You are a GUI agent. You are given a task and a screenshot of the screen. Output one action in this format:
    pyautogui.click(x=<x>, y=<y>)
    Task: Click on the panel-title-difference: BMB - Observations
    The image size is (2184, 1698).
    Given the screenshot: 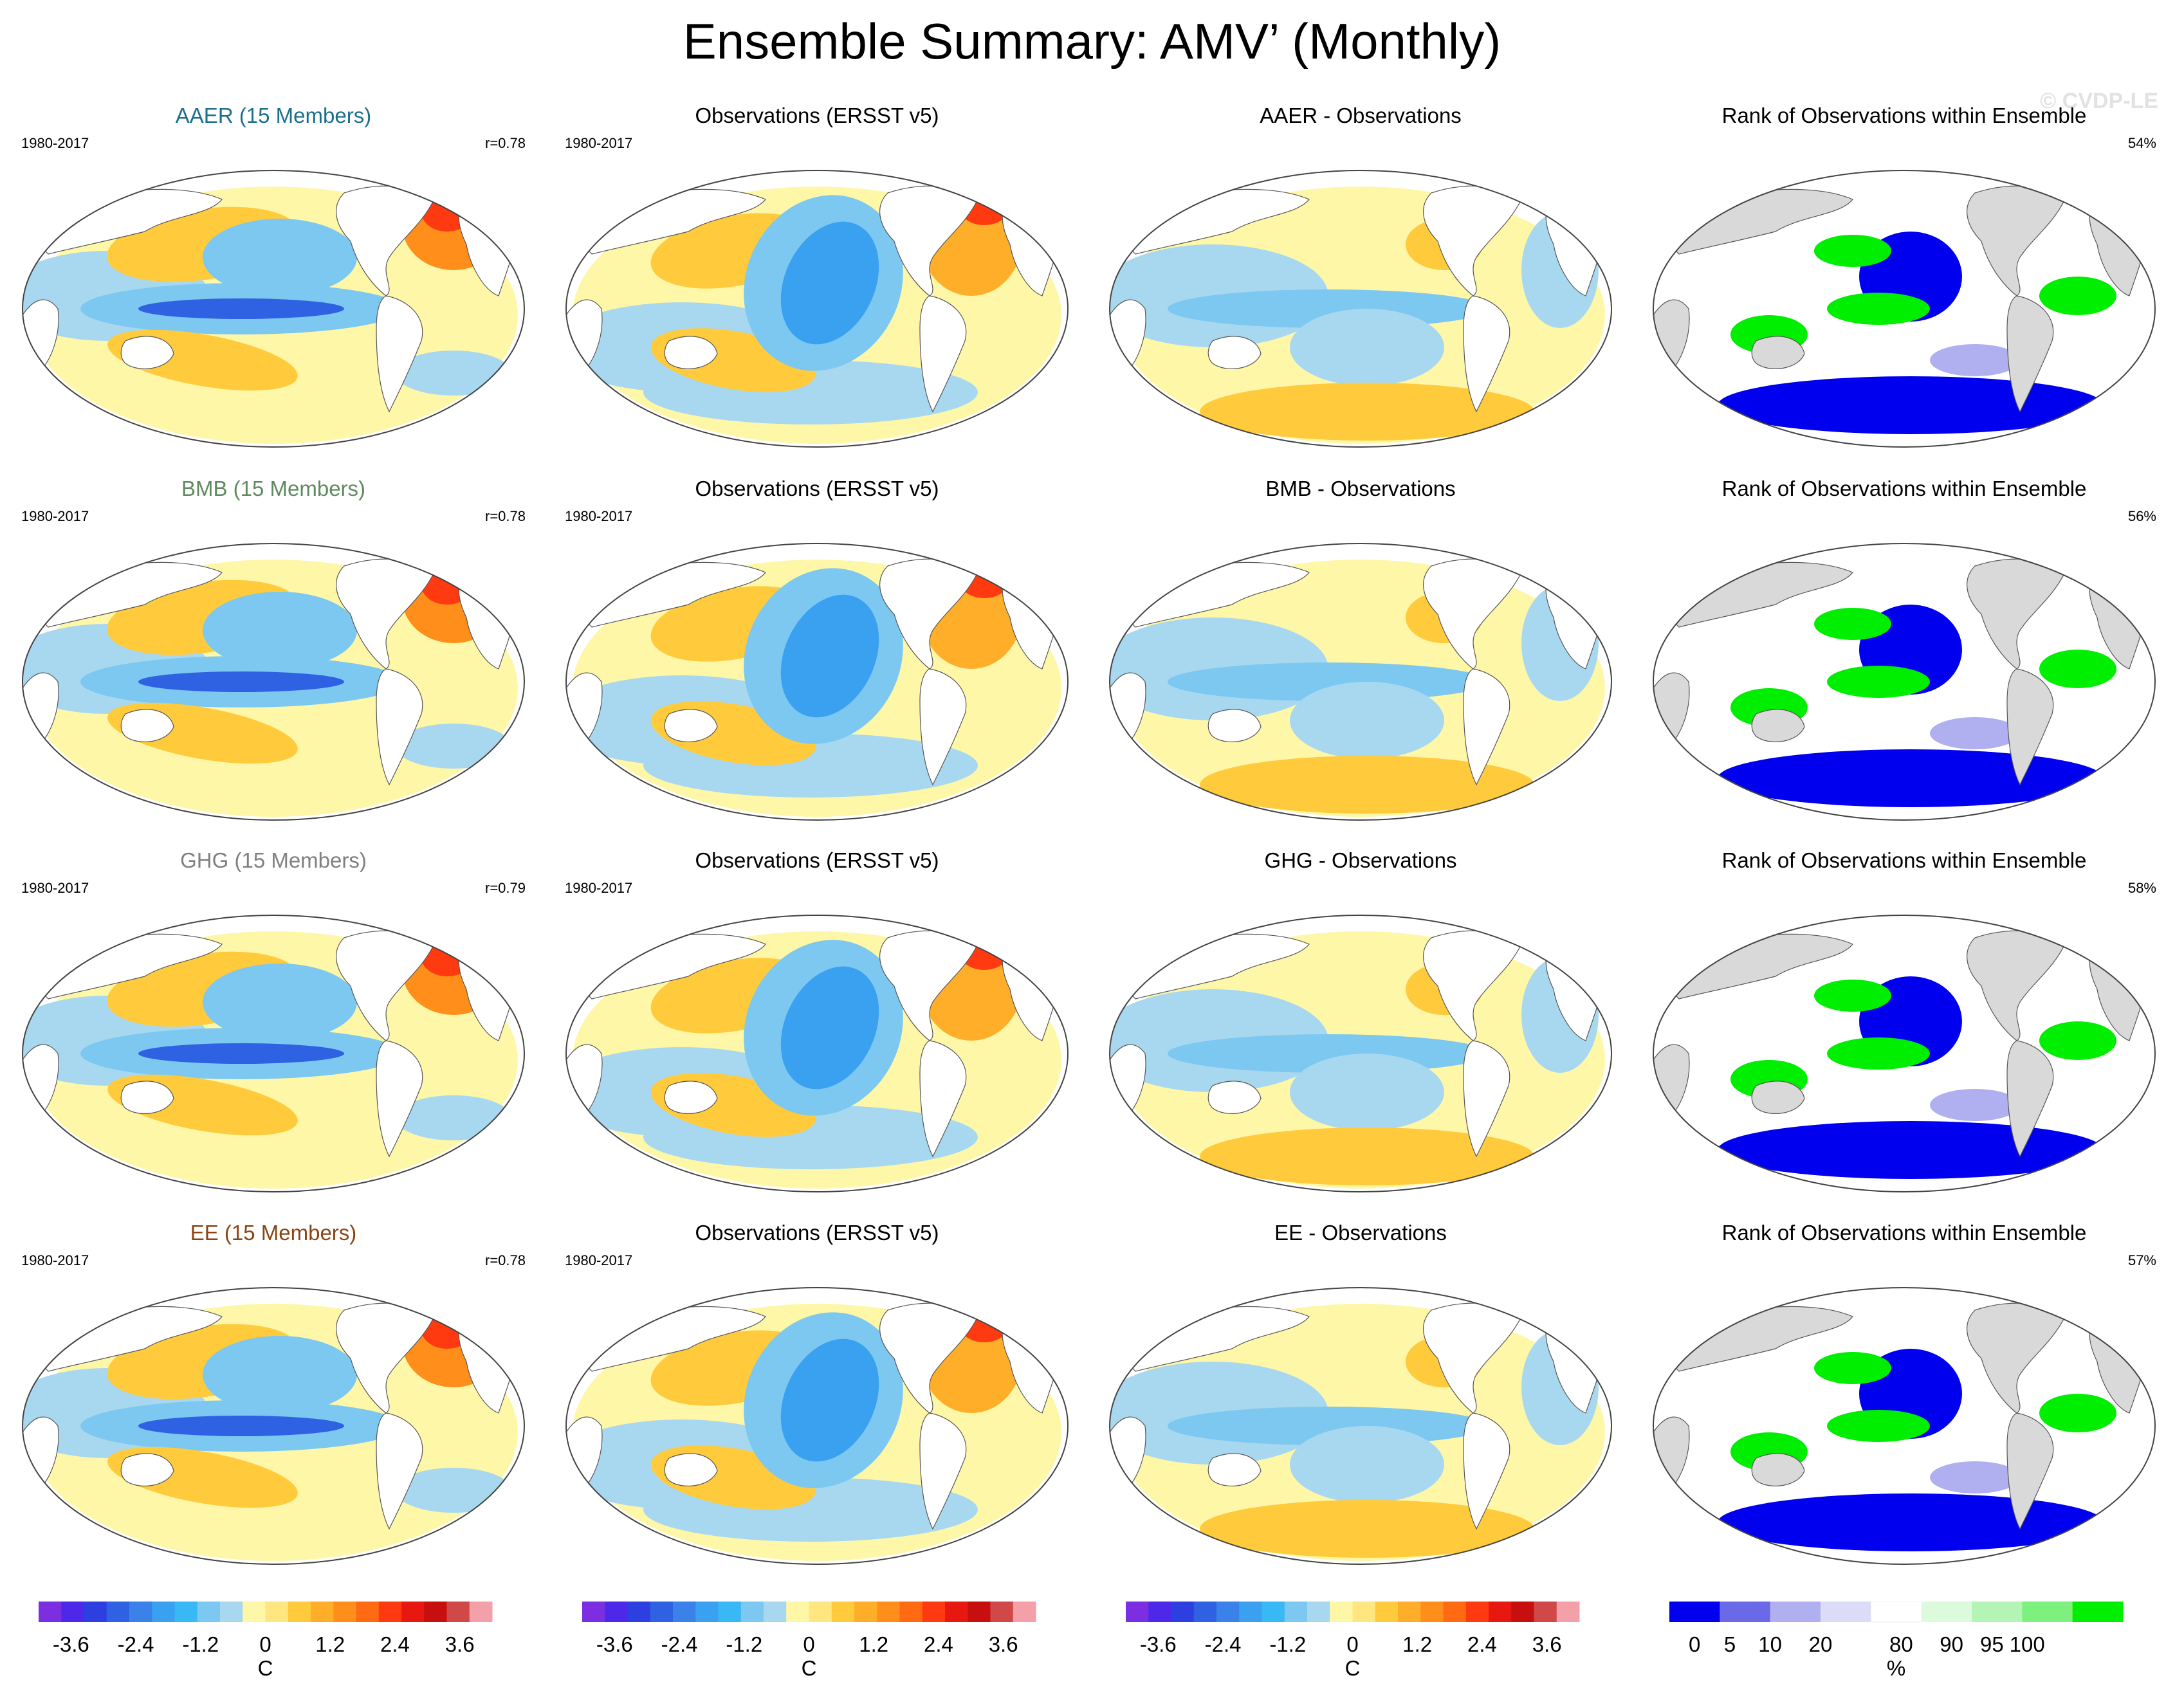 What is the action you would take?
    pyautogui.click(x=1360, y=488)
    